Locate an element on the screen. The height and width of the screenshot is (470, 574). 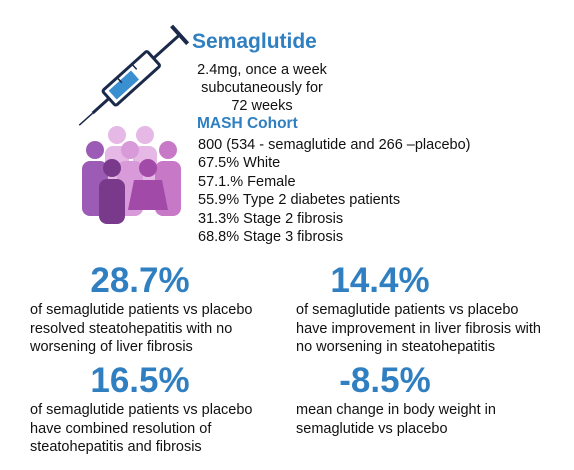
stat-value: -8.5% is located at coordinates (385, 380).